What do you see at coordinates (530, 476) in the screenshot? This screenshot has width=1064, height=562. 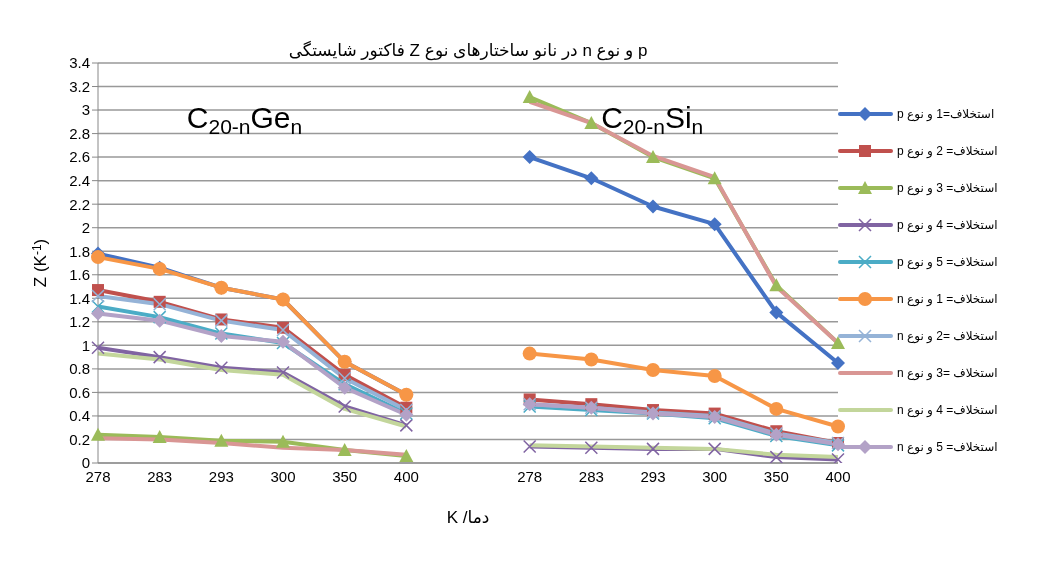 I see `x-tick-label: 278` at bounding box center [530, 476].